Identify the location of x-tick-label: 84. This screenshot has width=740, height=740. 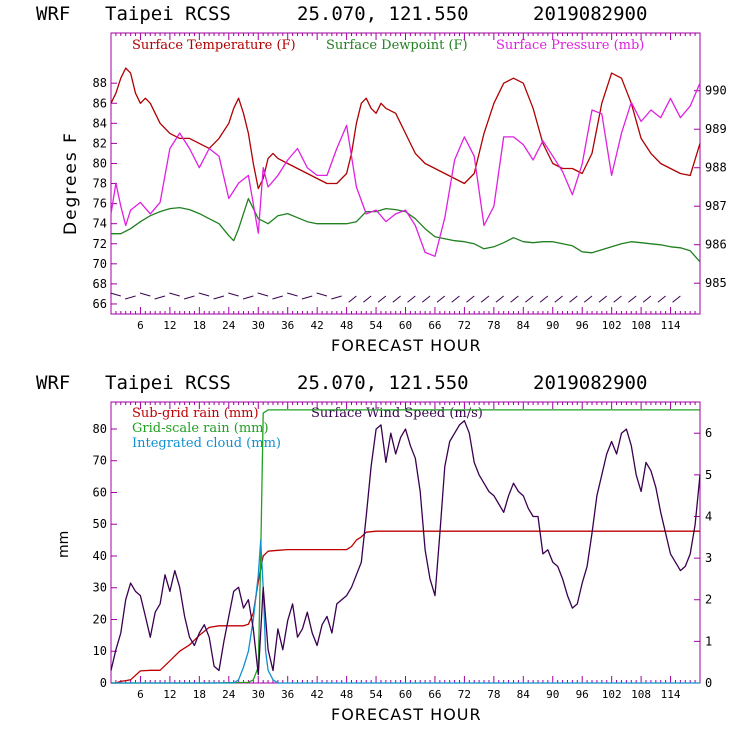
(524, 694).